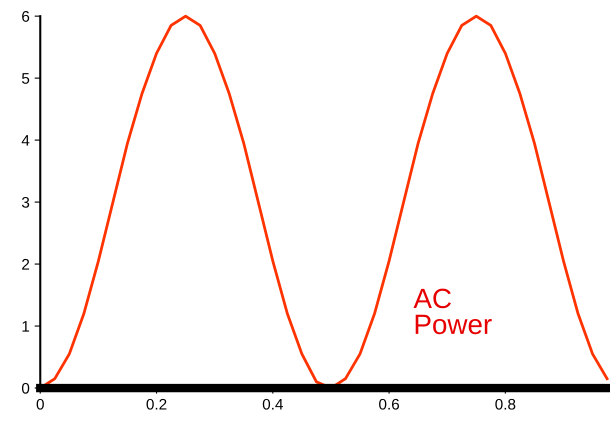 The image size is (610, 425). I want to click on x-tick-label: 0.6, so click(389, 404).